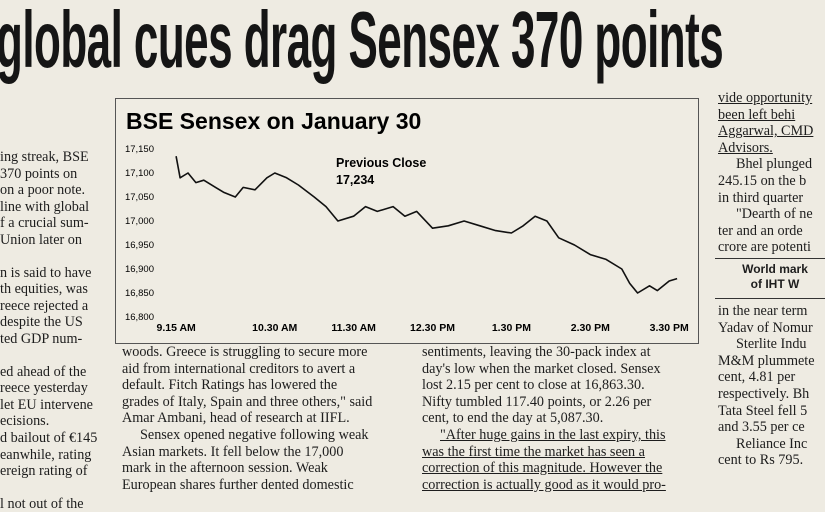 This screenshot has height=512, width=825. Describe the element at coordinates (764, 393) in the screenshot. I see `text-line: respectively. Bh` at that location.